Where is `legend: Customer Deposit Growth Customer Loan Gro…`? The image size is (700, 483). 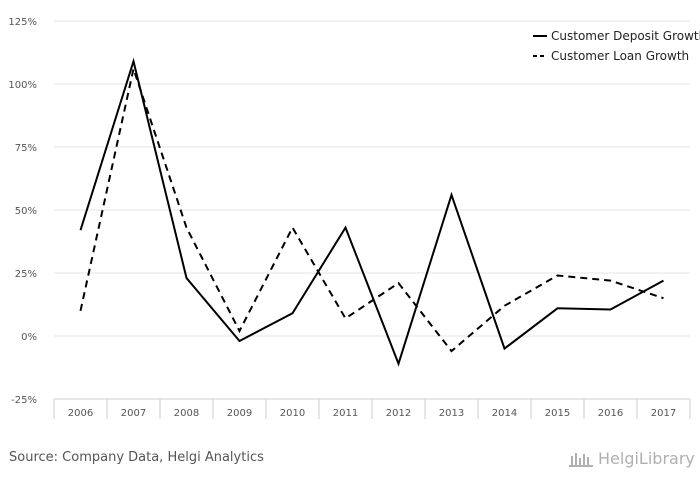
legend: Customer Deposit Growth Customer Loan Gro… is located at coordinates (616, 46).